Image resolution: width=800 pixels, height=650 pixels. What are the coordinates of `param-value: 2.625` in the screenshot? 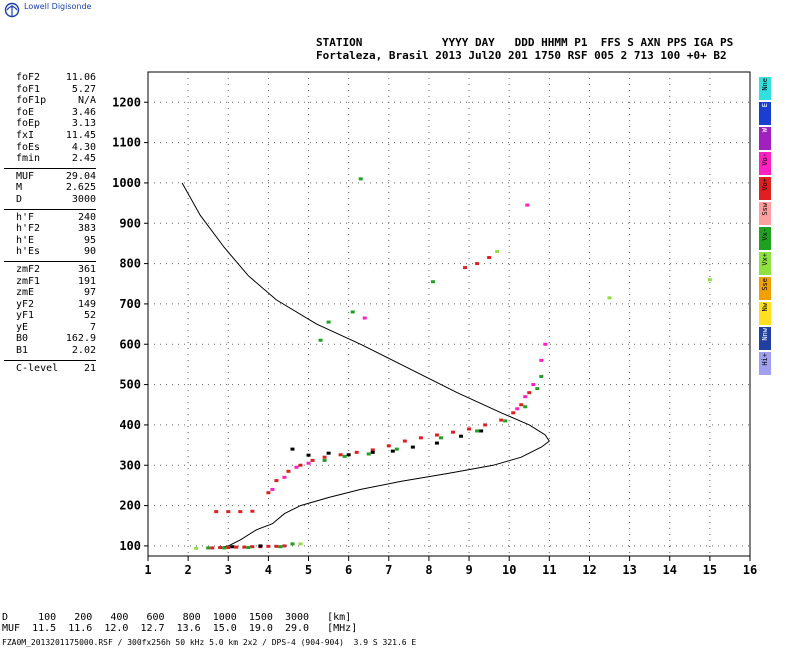 It's located at (80, 188).